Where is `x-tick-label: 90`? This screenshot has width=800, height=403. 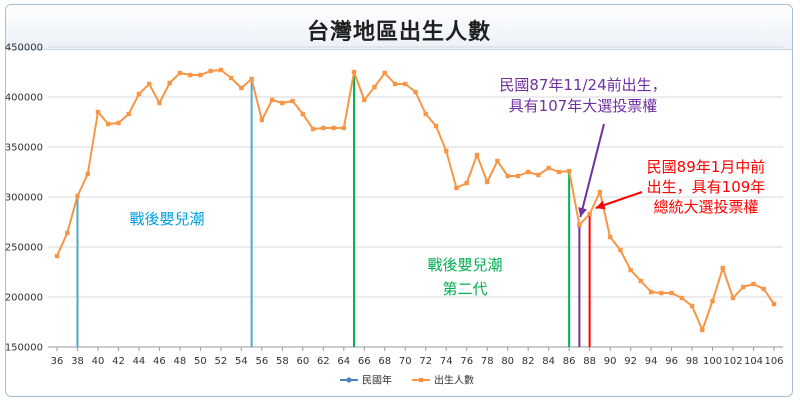 x-tick-label: 90 is located at coordinates (610, 361).